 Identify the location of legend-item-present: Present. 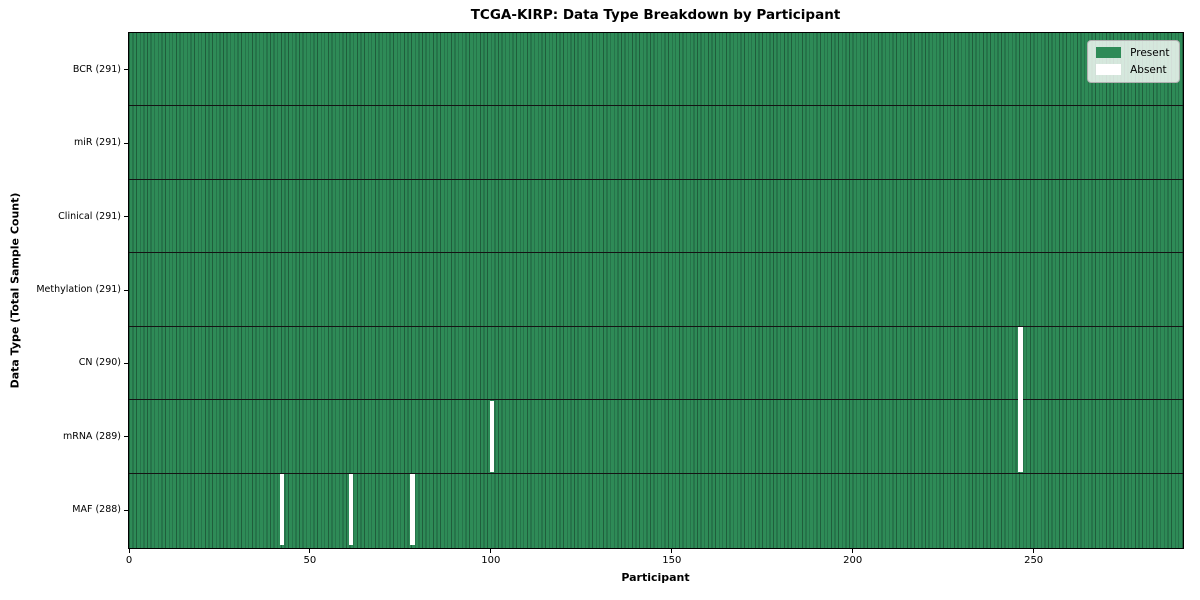
(1133, 52).